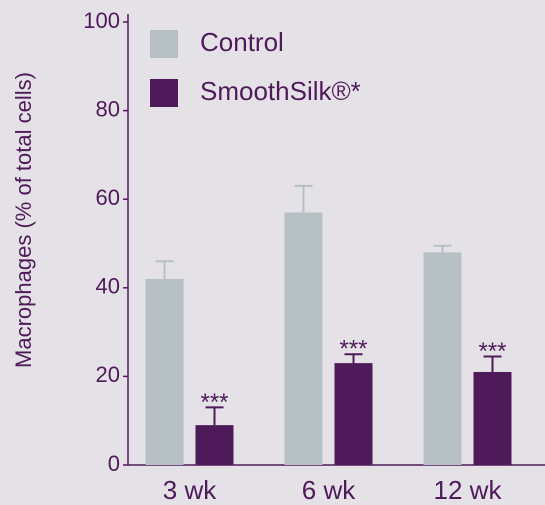 The height and width of the screenshot is (505, 545). Describe the element at coordinates (108, 374) in the screenshot. I see `y-tick-label: 20` at that location.